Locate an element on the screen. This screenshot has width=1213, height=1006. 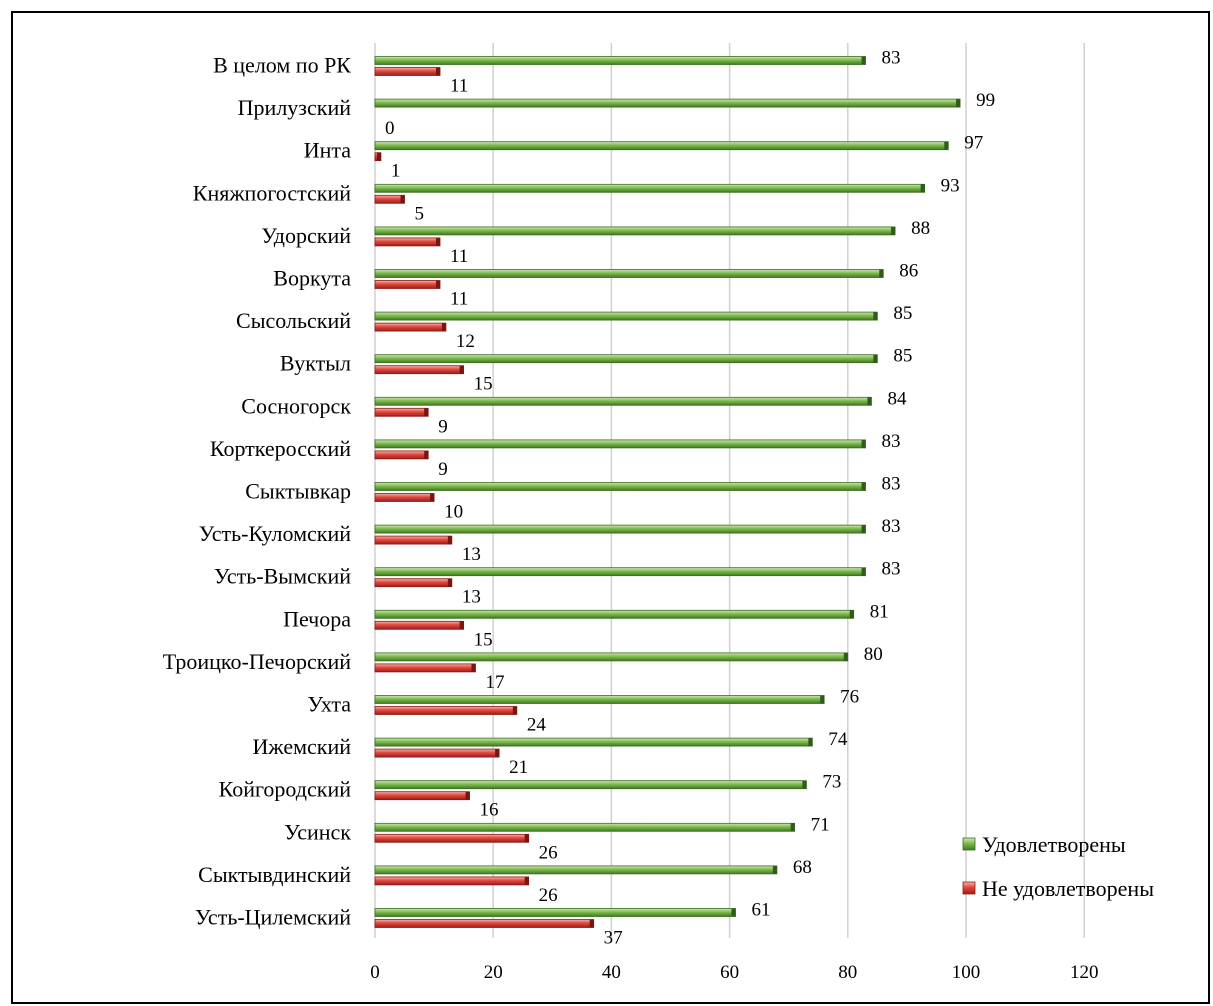
data-label-satisfied: 71 is located at coordinates (820, 824).